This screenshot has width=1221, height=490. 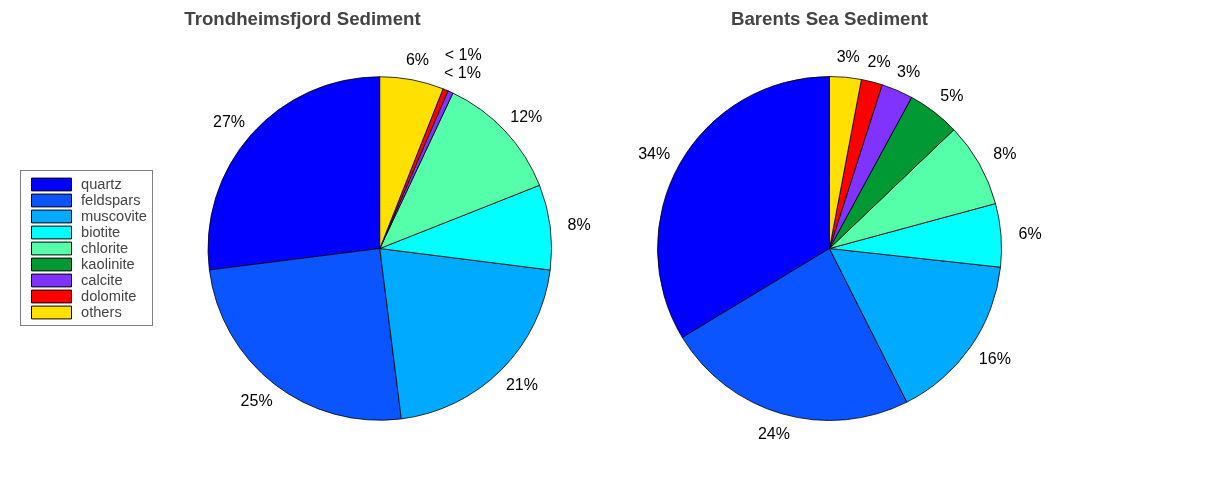 I want to click on data-label: 16%, so click(x=994, y=358).